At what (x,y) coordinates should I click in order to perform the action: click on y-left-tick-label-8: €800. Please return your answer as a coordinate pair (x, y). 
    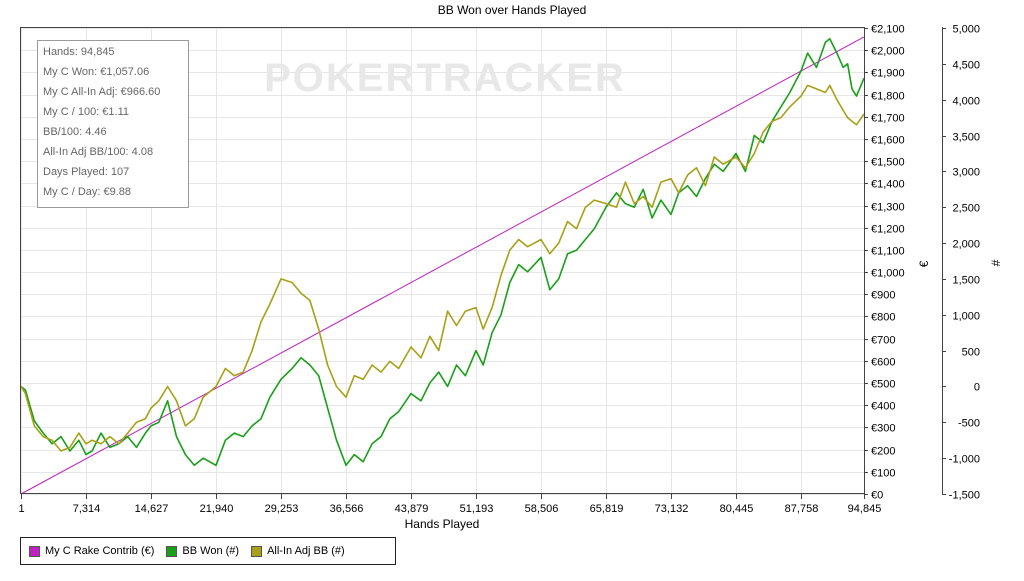
    Looking at the image, I should click on (883, 318).